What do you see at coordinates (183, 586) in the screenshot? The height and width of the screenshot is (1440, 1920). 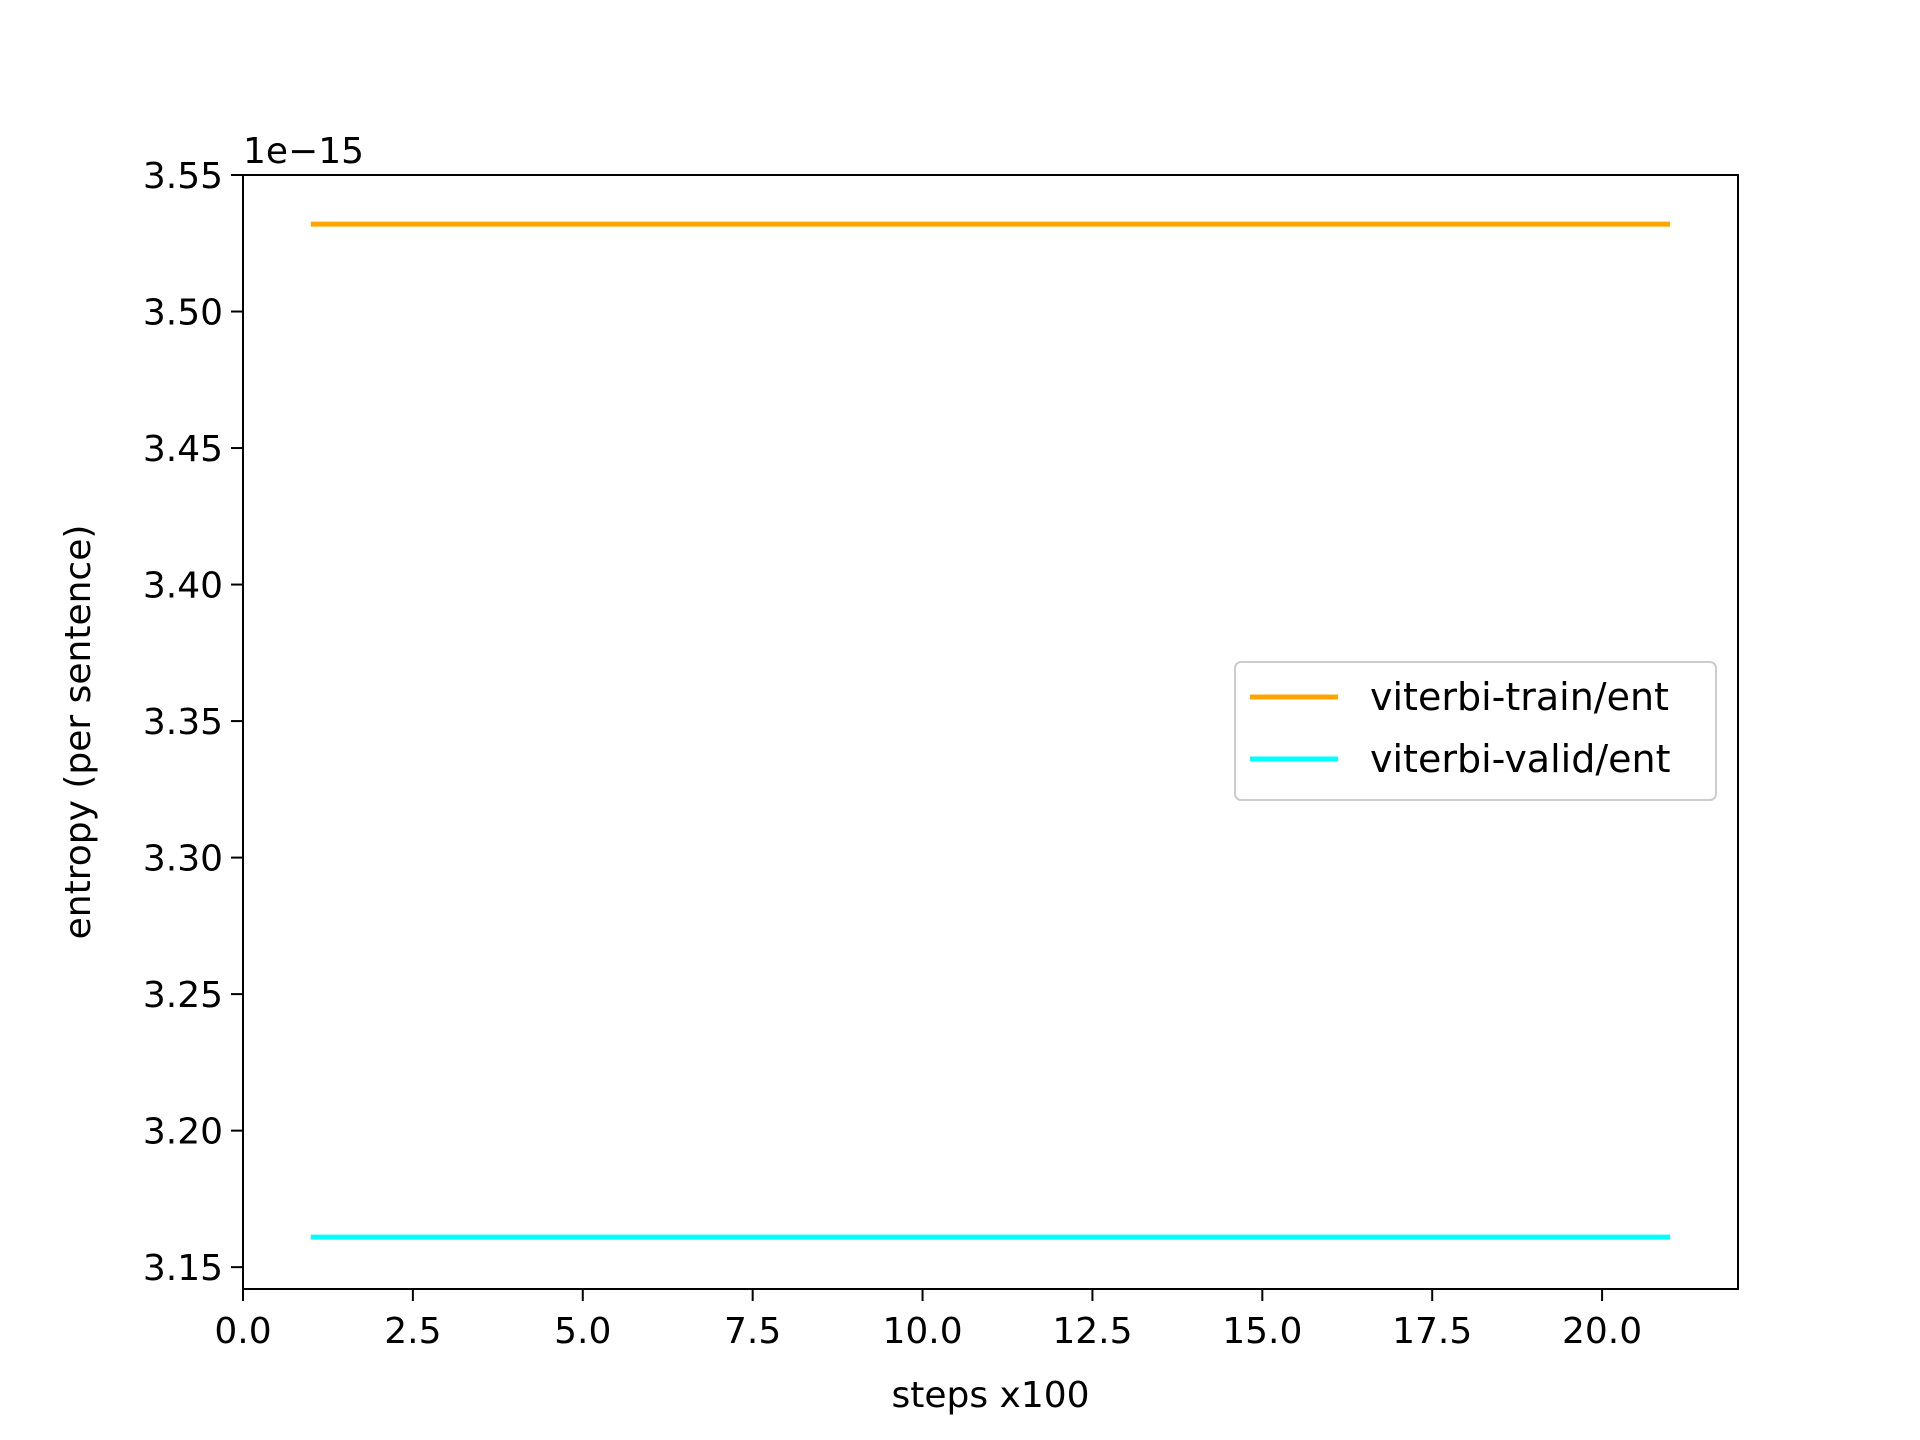 I see `y-tick-label: 3.40` at bounding box center [183, 586].